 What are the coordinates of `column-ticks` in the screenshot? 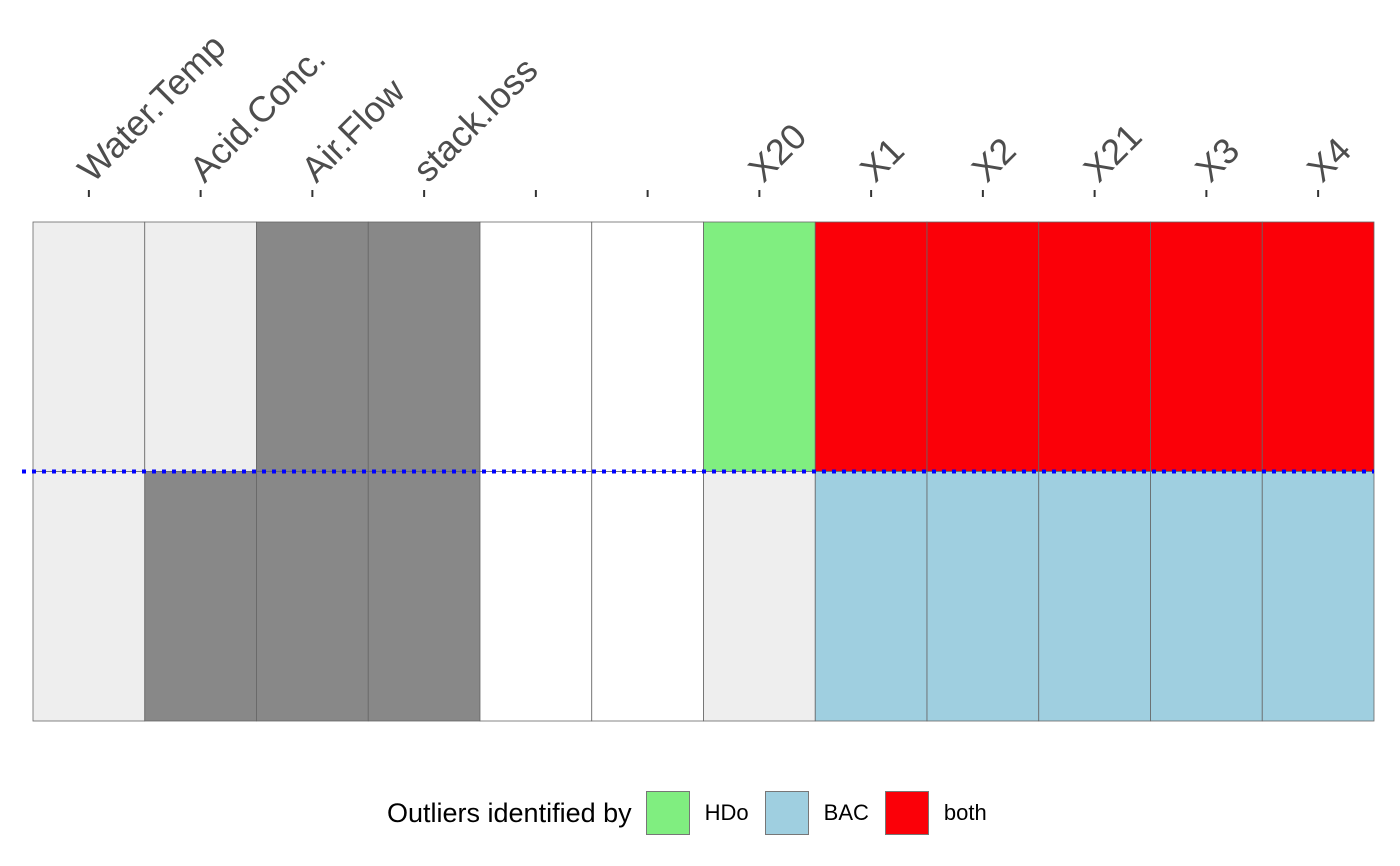 It's located at (703, 193).